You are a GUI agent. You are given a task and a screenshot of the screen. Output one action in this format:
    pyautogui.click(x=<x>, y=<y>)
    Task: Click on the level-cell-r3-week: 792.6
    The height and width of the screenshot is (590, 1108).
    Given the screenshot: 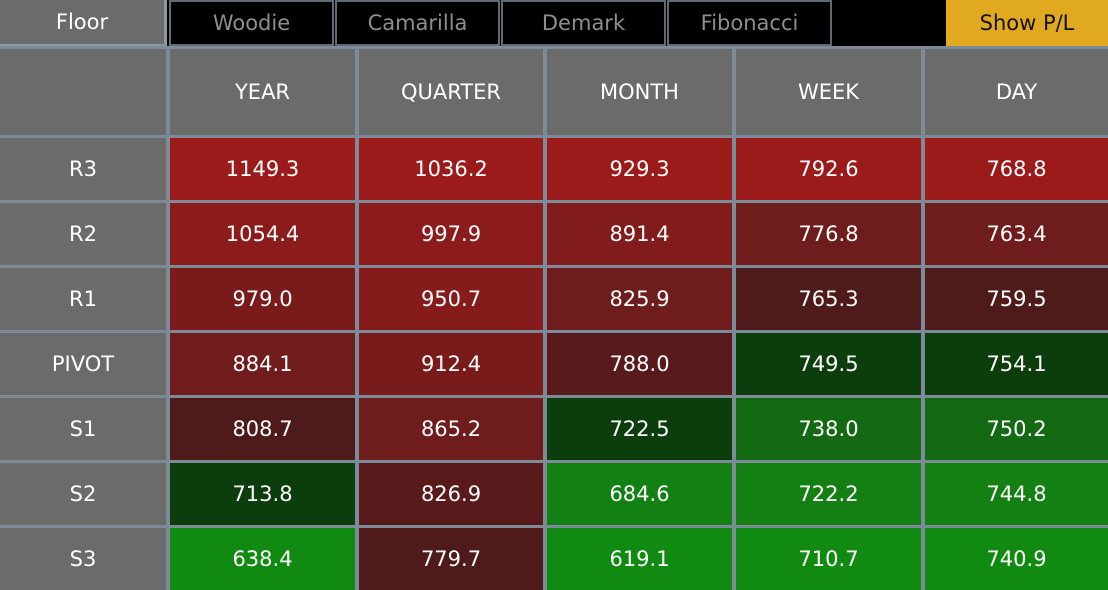 What is the action you would take?
    pyautogui.click(x=828, y=169)
    